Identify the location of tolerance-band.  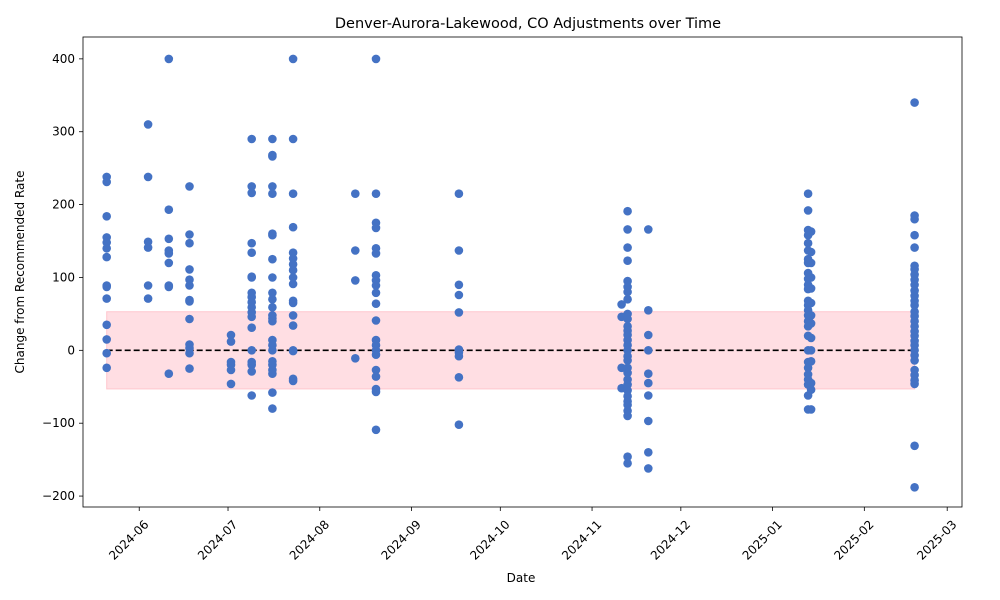
(511, 350).